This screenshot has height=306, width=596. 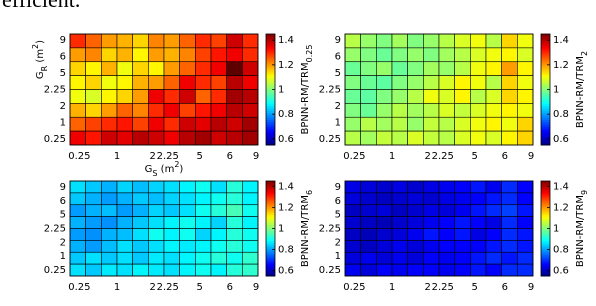 I want to click on colorbar-label: BPNN-RM/TRM6, so click(x=307, y=228).